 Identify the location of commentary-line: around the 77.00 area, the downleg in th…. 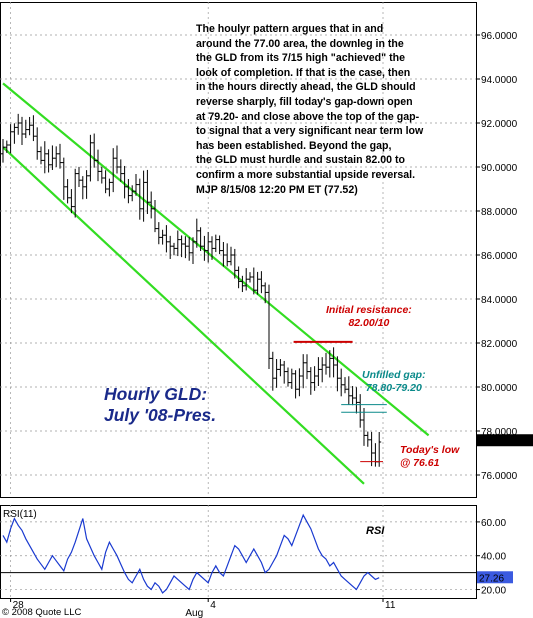
(300, 43).